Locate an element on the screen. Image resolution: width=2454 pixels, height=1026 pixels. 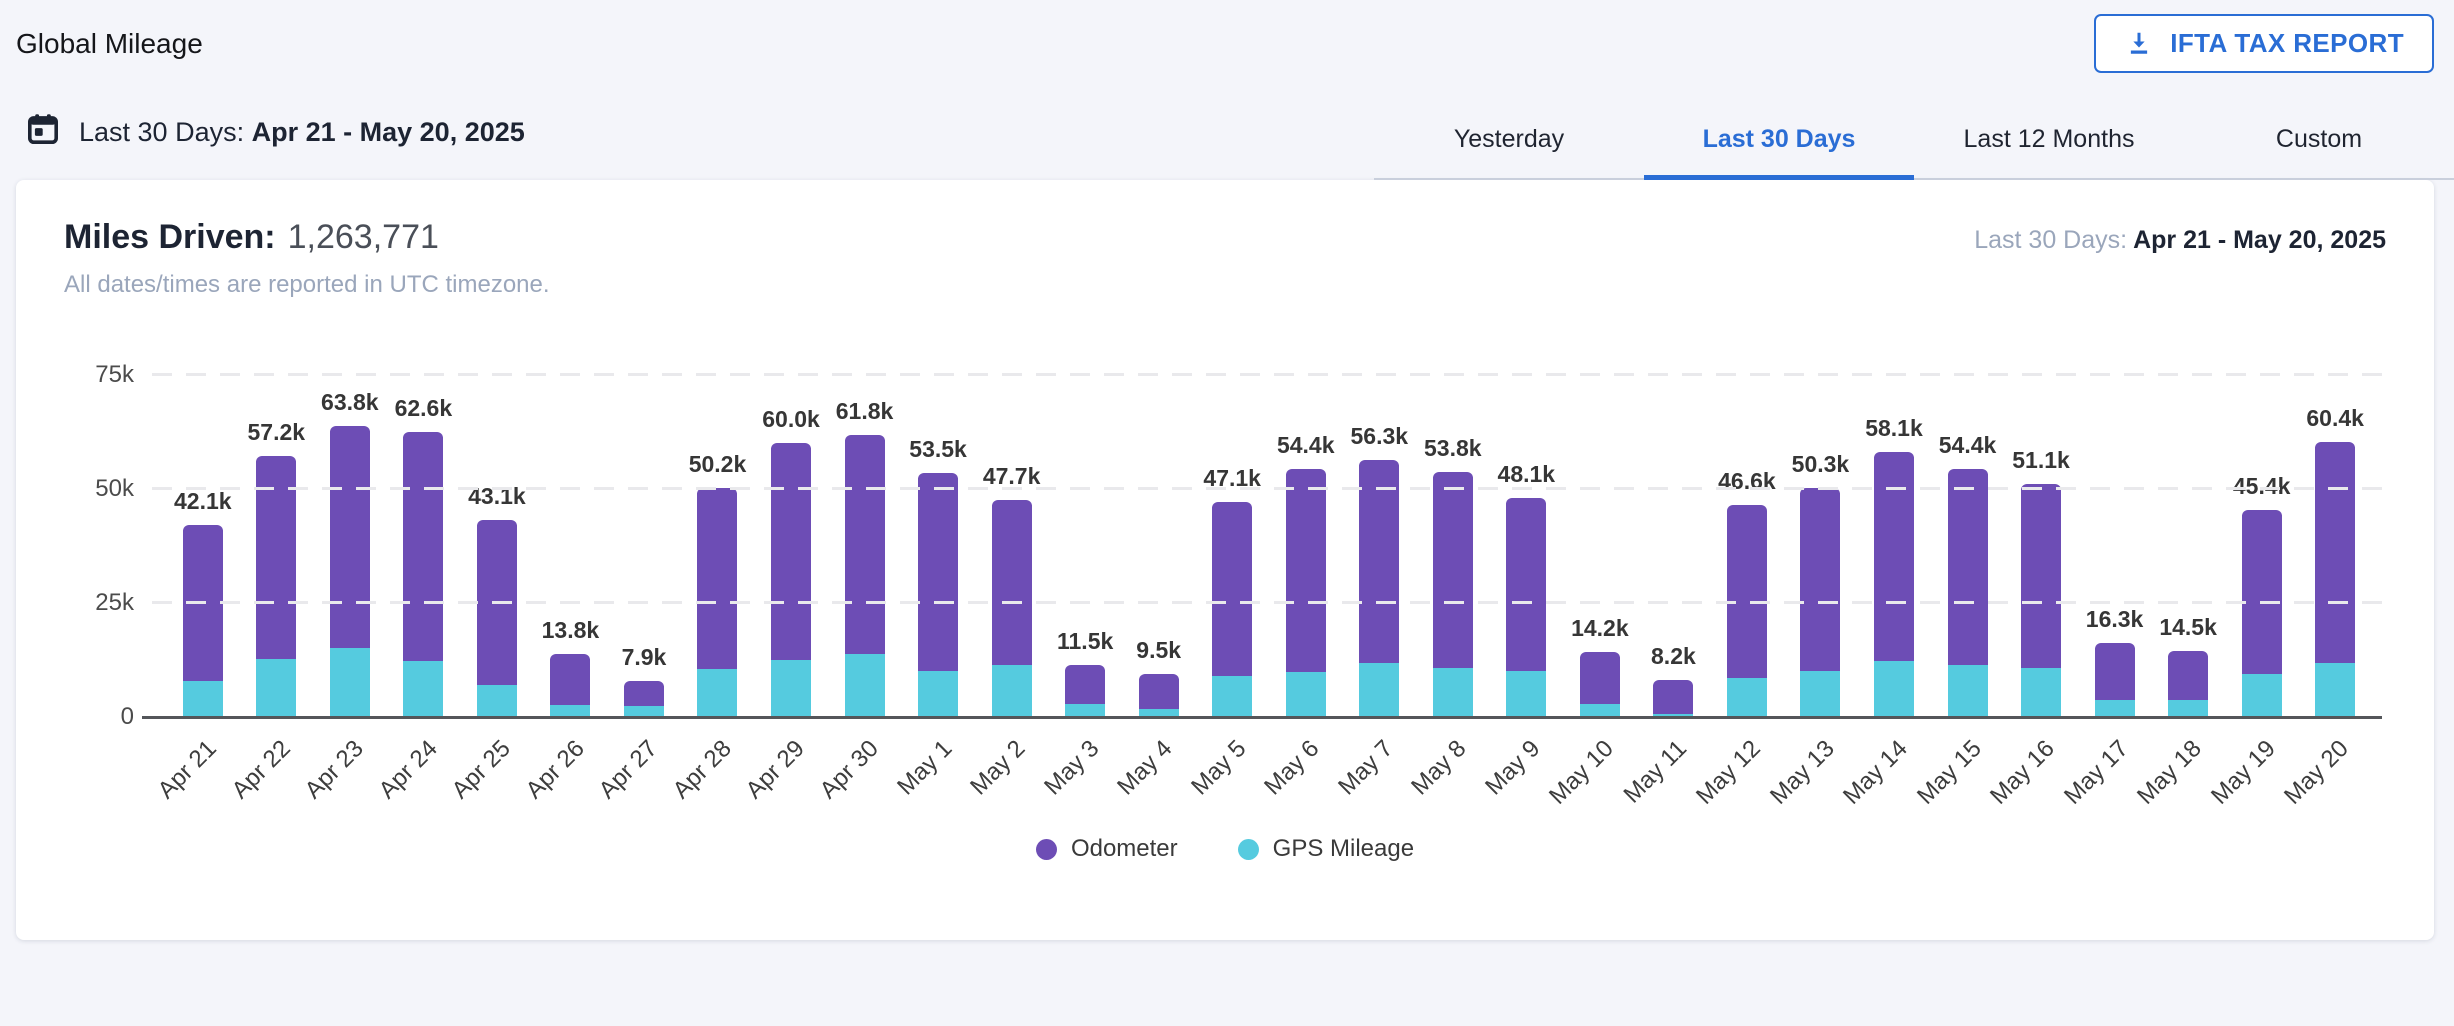
bar-value-label: 42.1k is located at coordinates (202, 501).